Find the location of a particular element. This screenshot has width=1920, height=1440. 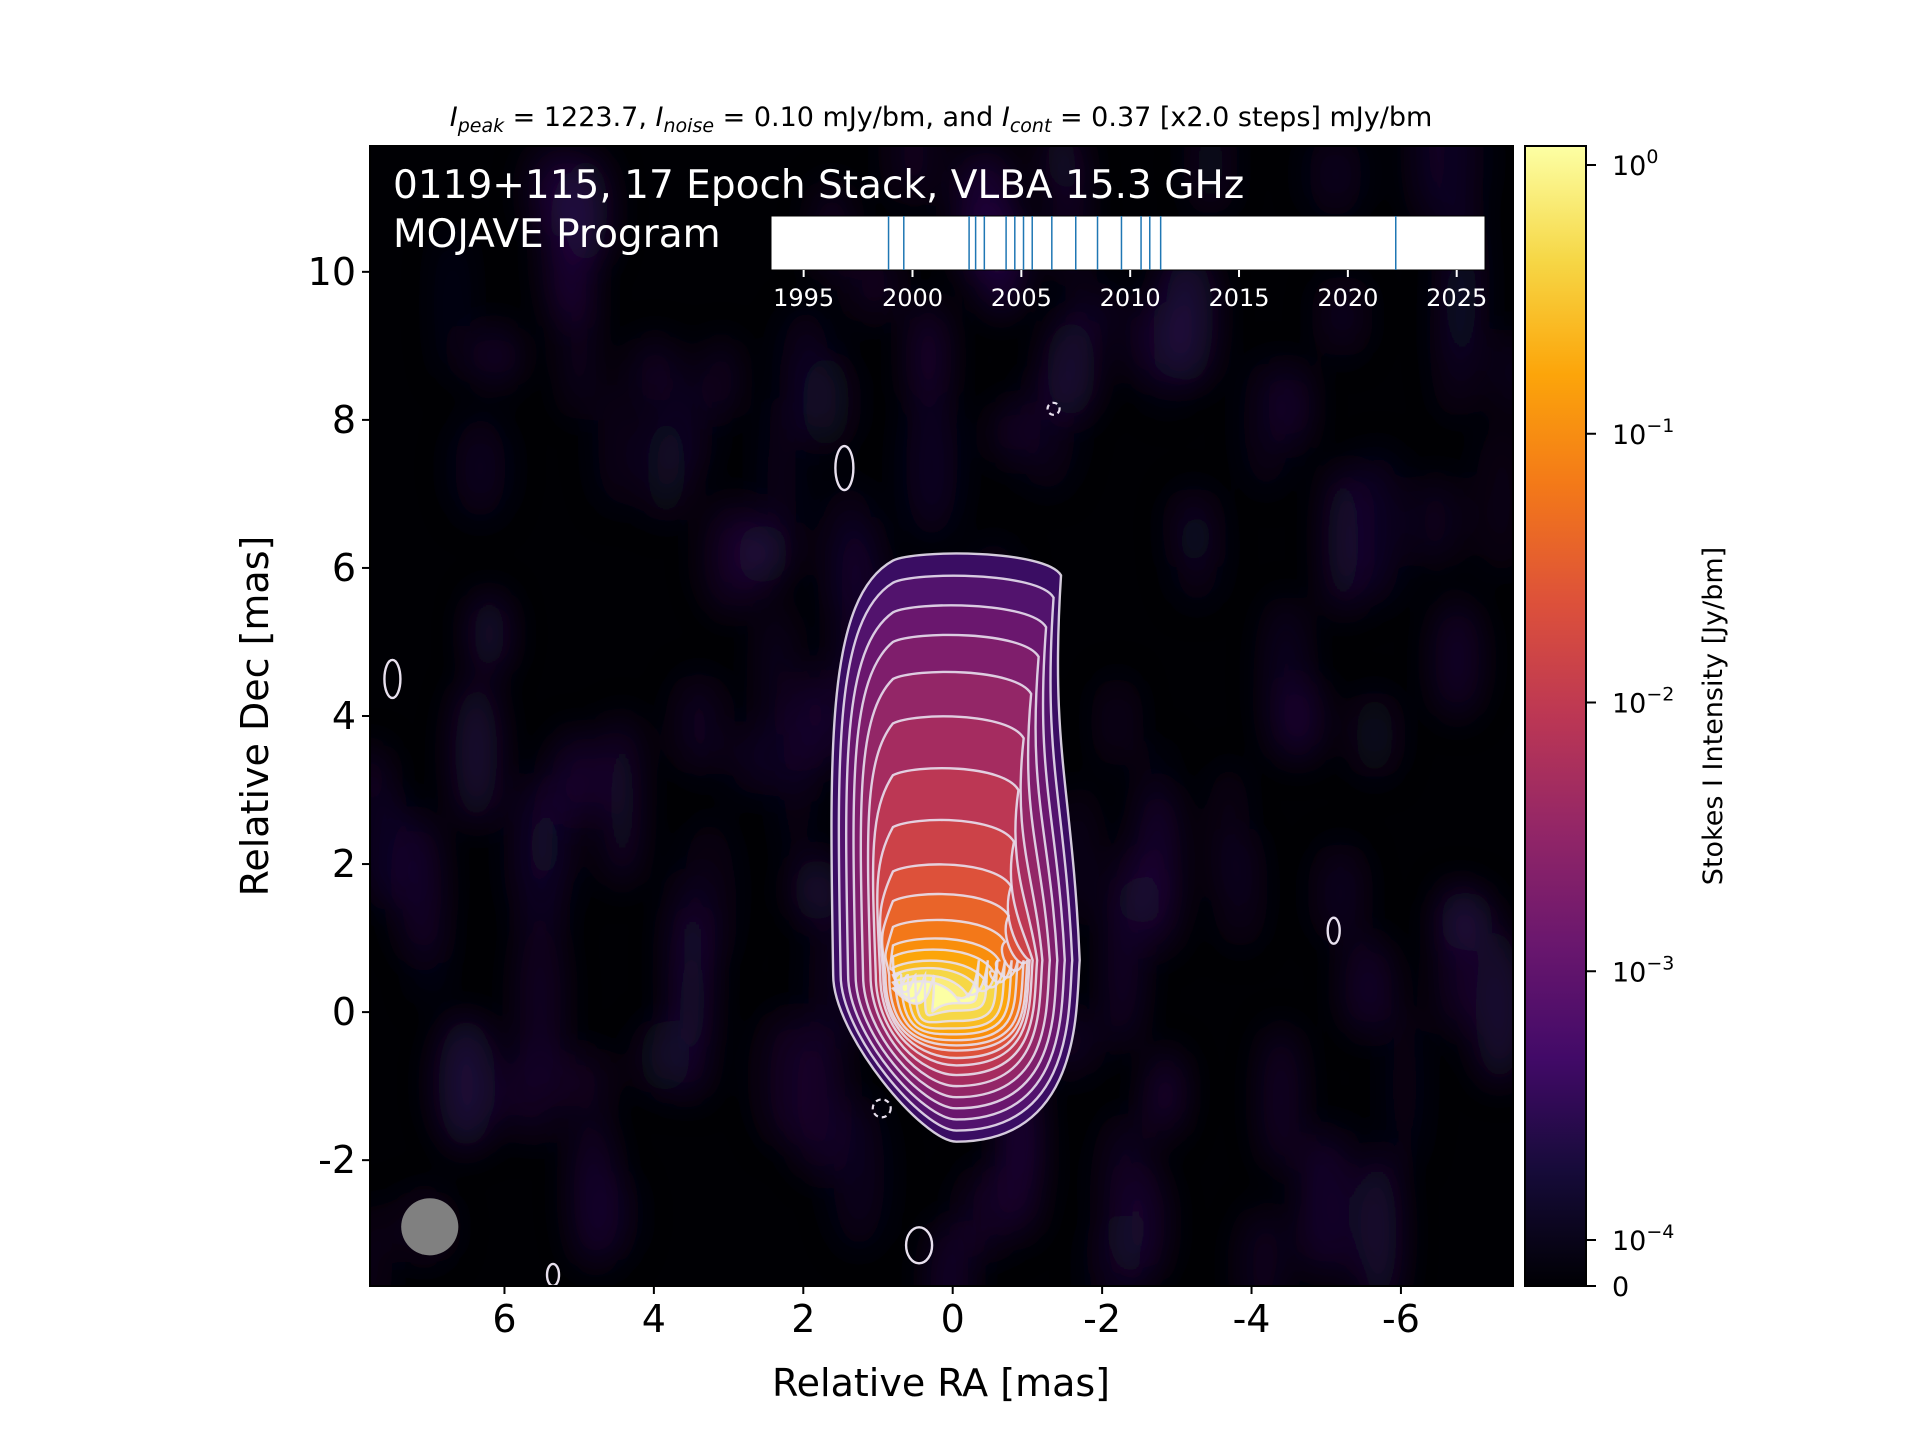

x-tick-label: 6 is located at coordinates (504, 1319).